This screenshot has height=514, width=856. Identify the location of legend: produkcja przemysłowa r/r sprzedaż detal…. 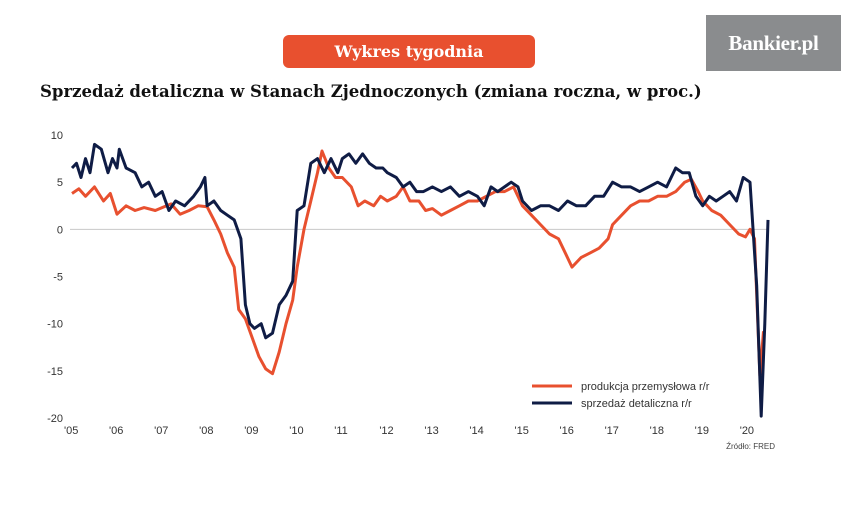
(621, 395).